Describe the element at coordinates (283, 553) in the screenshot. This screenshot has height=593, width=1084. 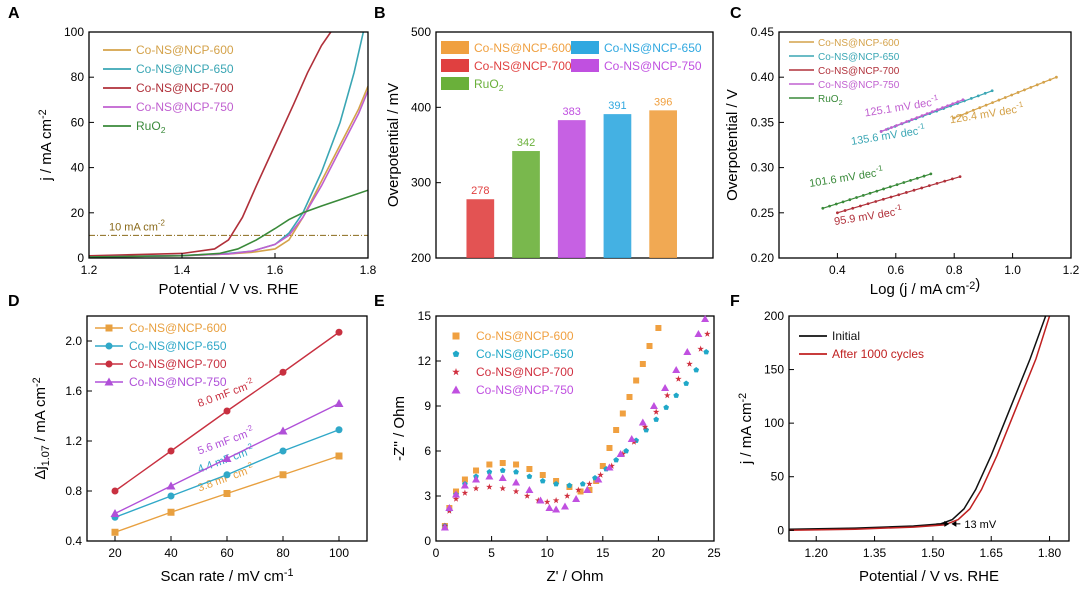
I see `x-tick-label: 80` at that location.